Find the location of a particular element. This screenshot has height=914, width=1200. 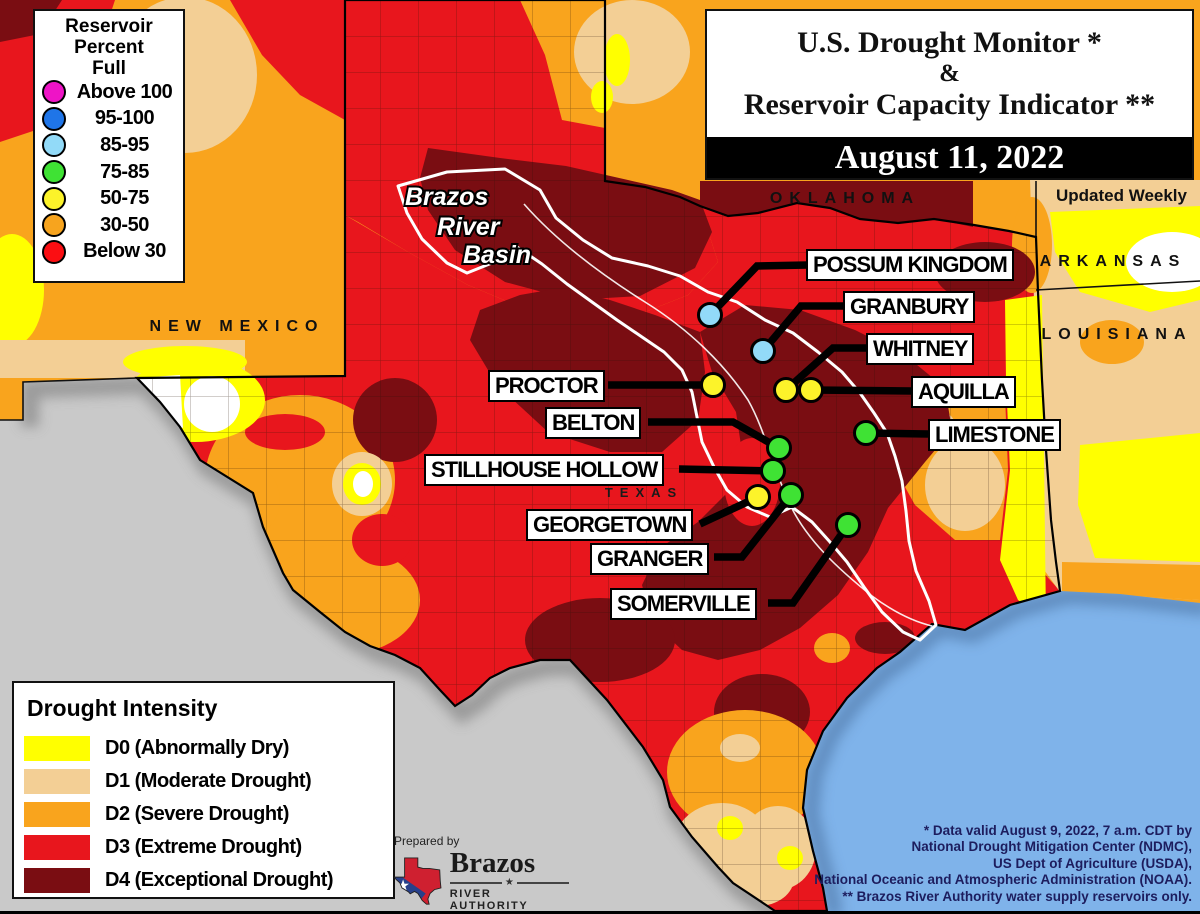

reservoir-legend-item-label: 50-75 is located at coordinates (124, 198).